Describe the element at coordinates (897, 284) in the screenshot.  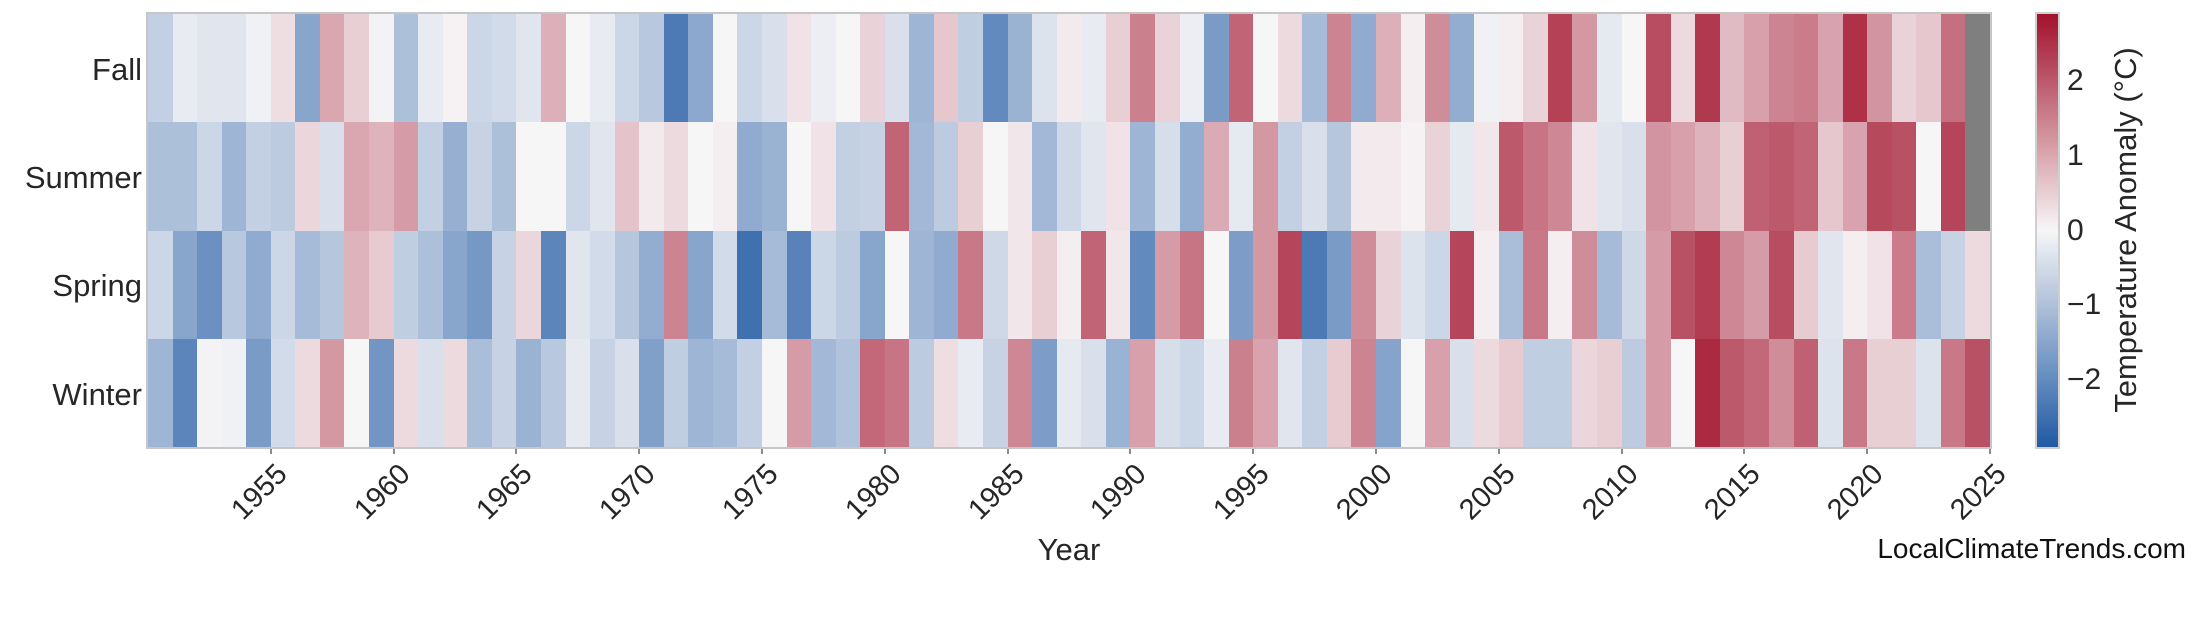
I see `heatmap-cell-spring-1980` at that location.